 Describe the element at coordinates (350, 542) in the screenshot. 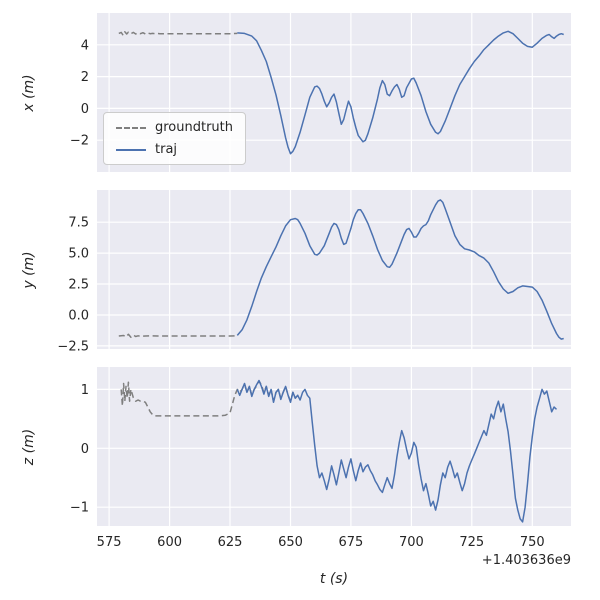

I see `x-tick-label: 675` at that location.